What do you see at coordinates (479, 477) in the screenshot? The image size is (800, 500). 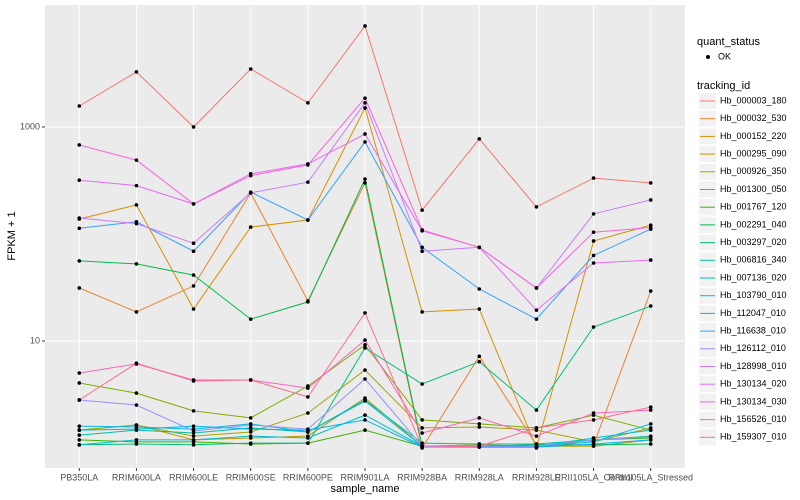 I see `x-tick-label: RRIM928LA` at bounding box center [479, 477].